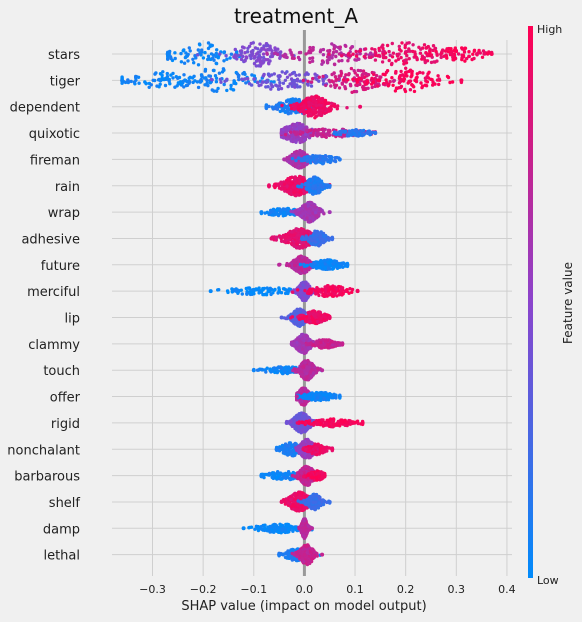 The image size is (582, 622). What do you see at coordinates (313, 265) in the screenshot?
I see `feature-row-future` at bounding box center [313, 265].